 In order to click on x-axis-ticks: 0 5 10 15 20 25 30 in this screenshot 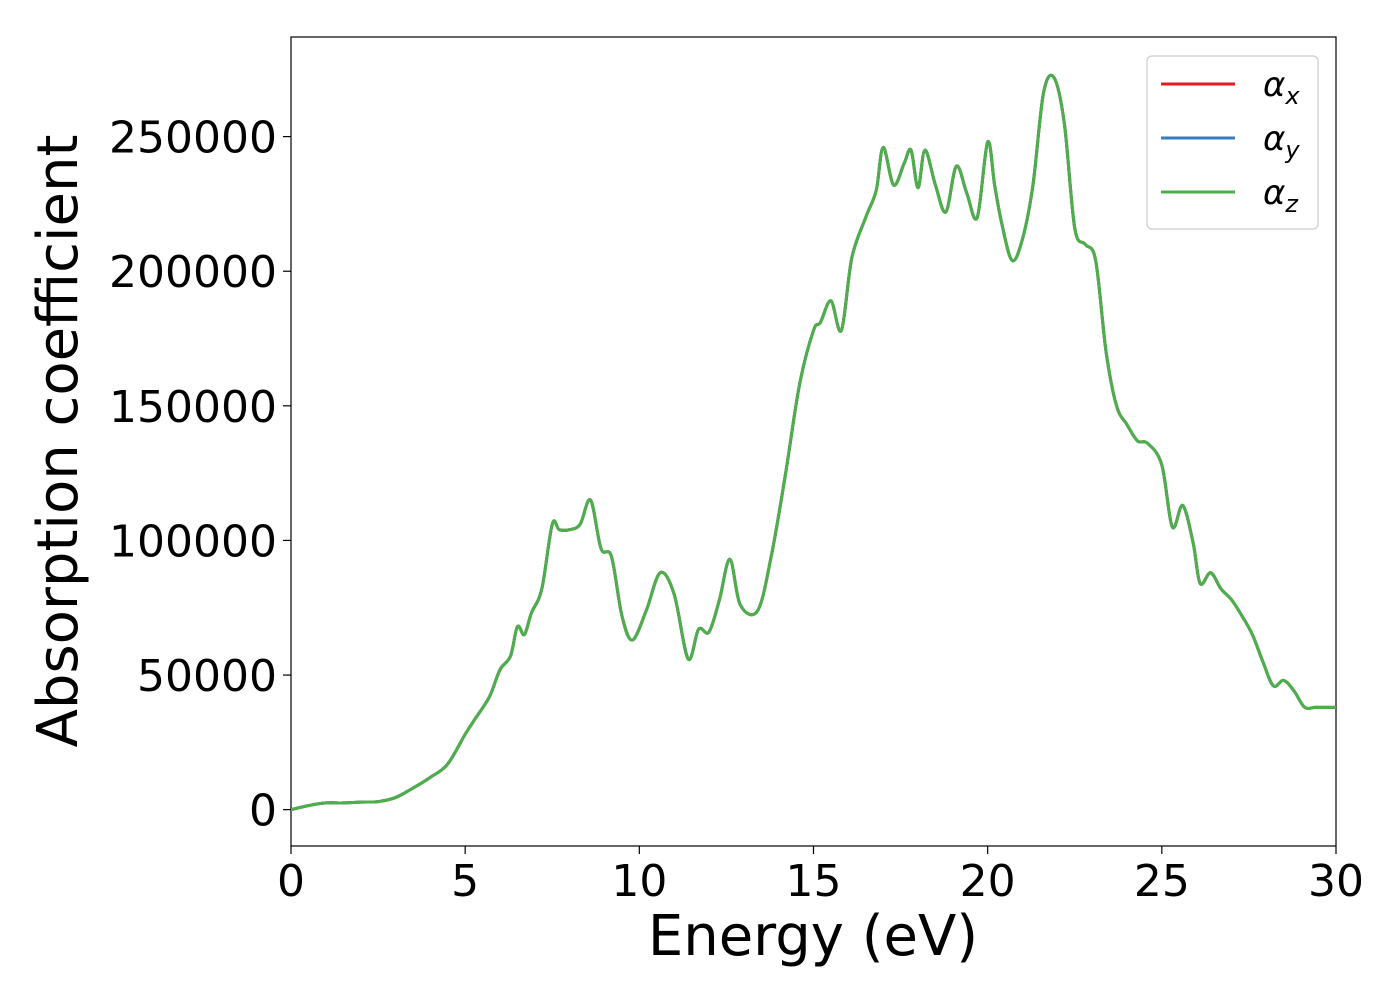, I will do `click(820, 876)`.